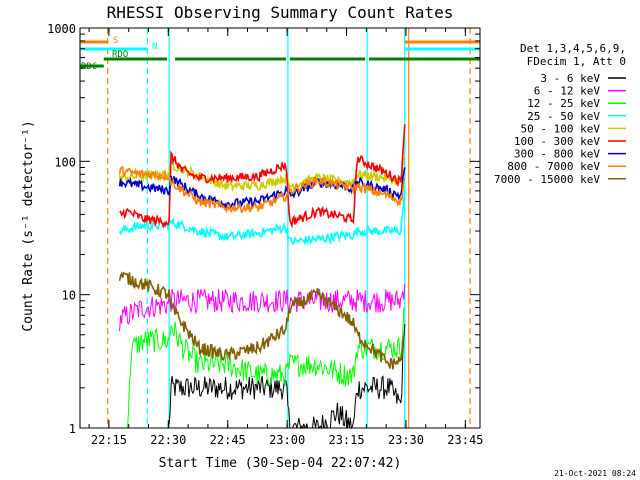 The height and width of the screenshot is (480, 640). What do you see at coordinates (465, 440) in the screenshot?
I see `x-tick-label: 23:45` at bounding box center [465, 440].